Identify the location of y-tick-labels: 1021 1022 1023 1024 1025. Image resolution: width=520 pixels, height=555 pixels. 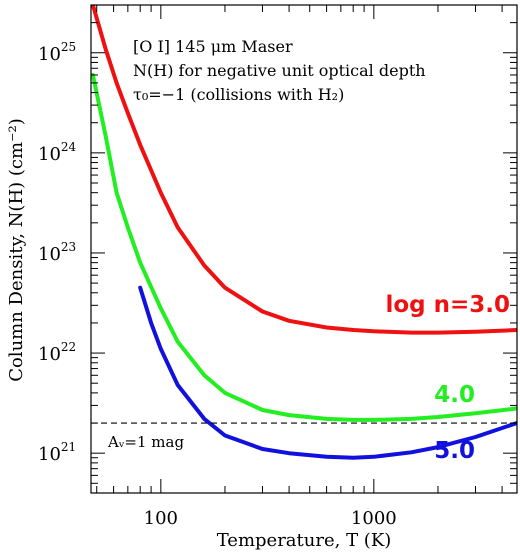
(57, 252).